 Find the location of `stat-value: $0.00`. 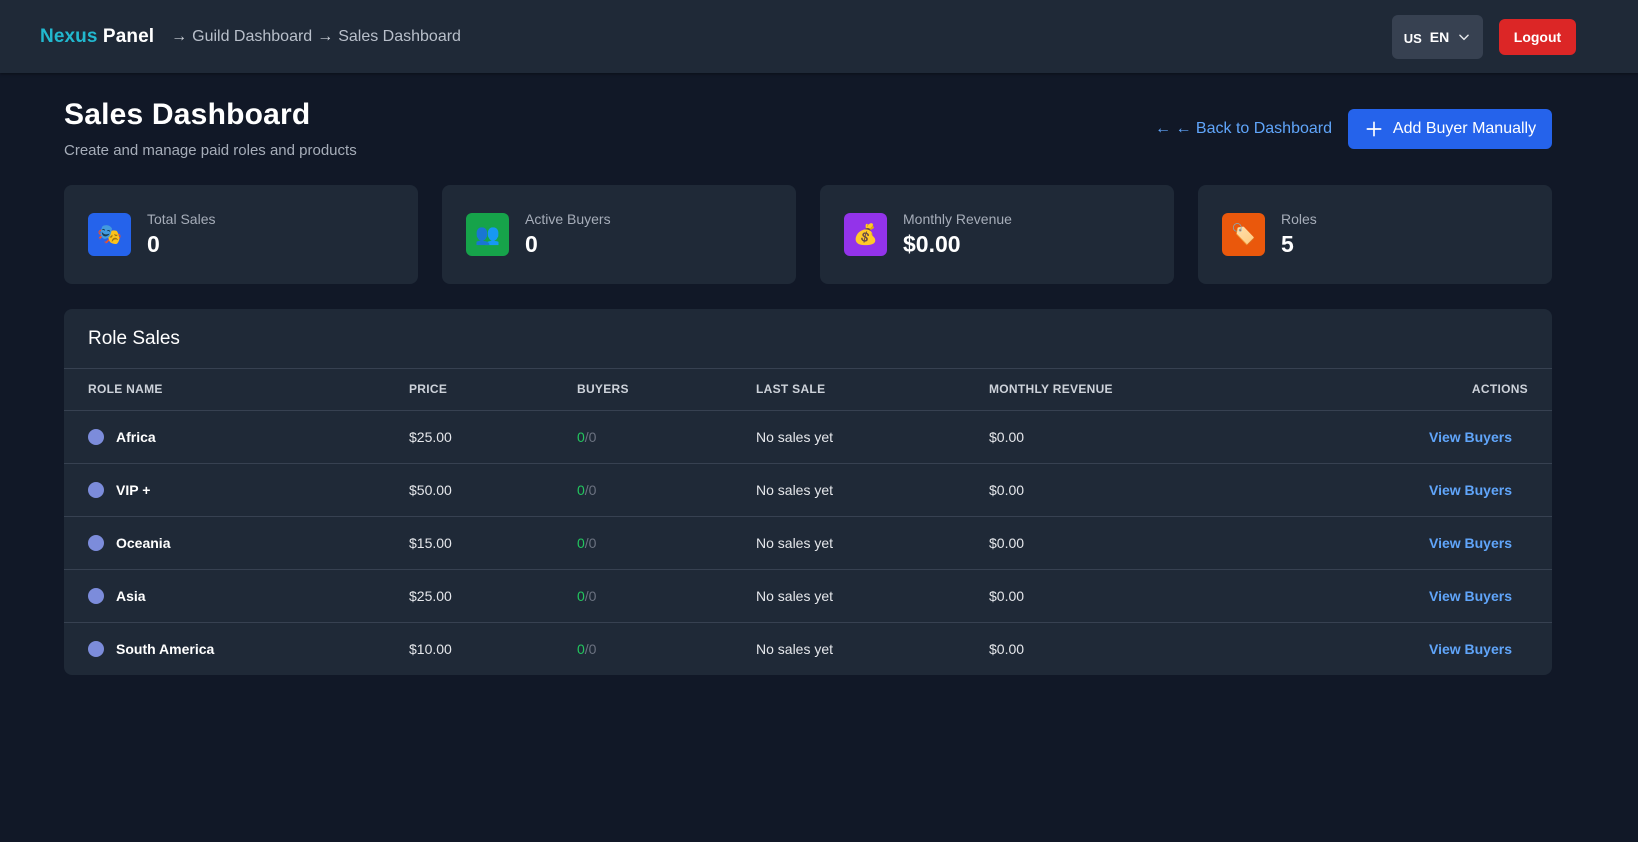

stat-value: $0.00 is located at coordinates (932, 244).